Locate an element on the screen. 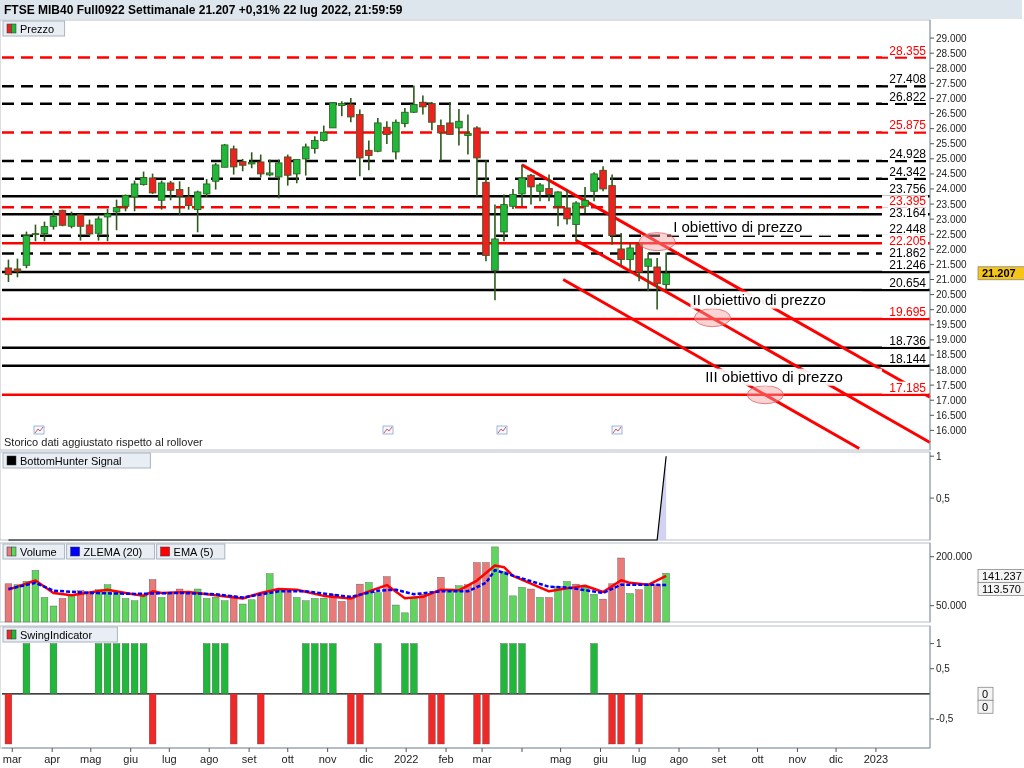 This screenshot has width=1024, height=768. ref-line-label: 25.875 is located at coordinates (908, 125).